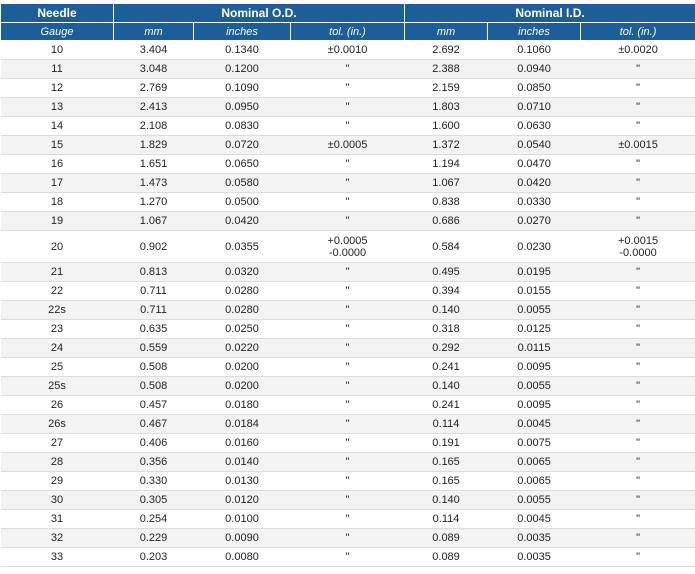 This screenshot has height=574, width=695. I want to click on table-cell: 22, so click(57, 291).